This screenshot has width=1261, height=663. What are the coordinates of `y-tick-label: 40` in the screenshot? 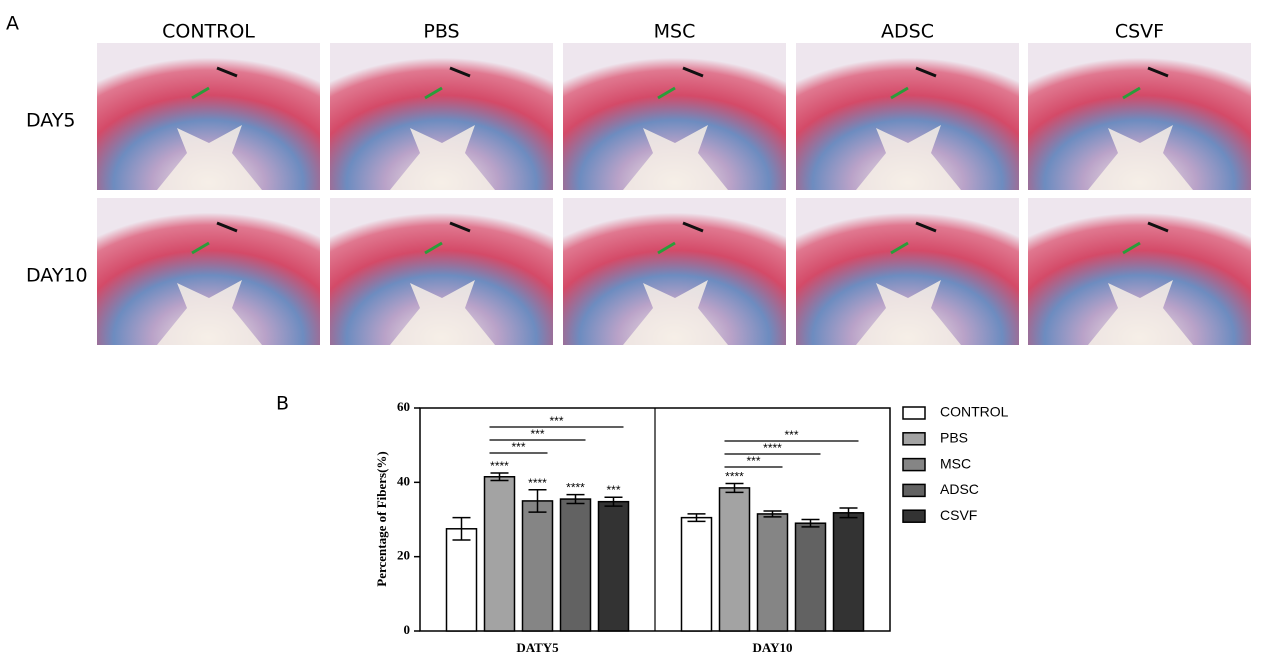 It's located at (403, 480).